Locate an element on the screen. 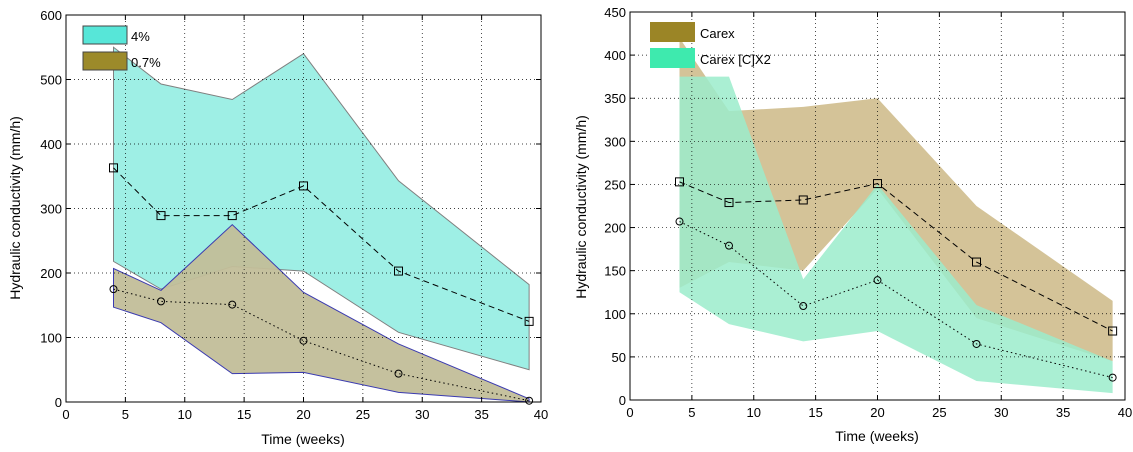 The width and height of the screenshot is (1133, 452). y-tick-label: 350 is located at coordinates (615, 98).